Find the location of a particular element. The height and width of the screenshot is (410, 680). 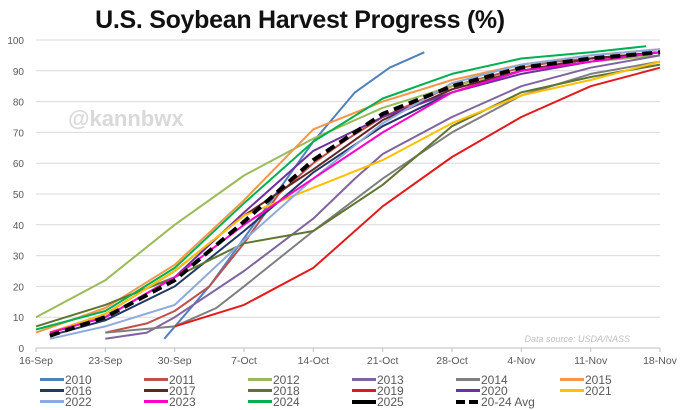

legend-item: 2016 is located at coordinates (66, 391).